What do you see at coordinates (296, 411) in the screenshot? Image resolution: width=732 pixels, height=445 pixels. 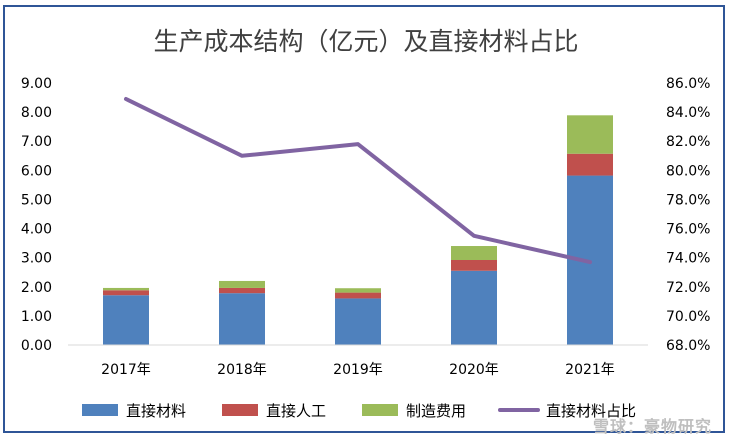 I see `legend-label: 直接人工` at bounding box center [296, 411].